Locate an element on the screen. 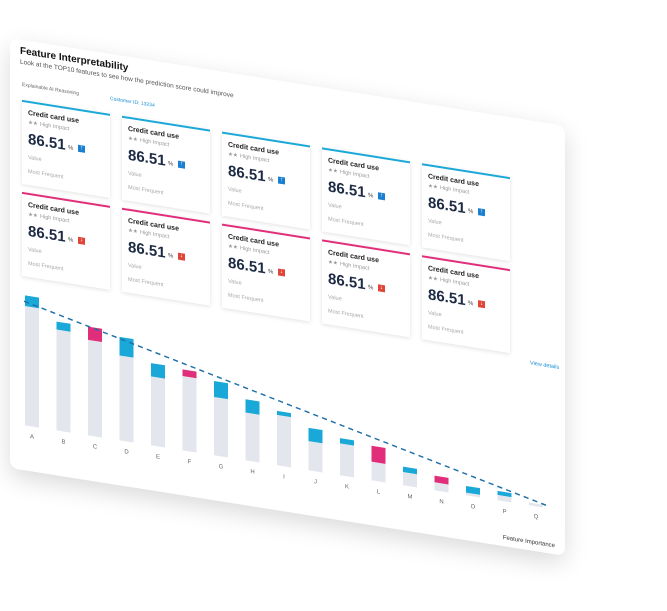 This screenshot has height=611, width=667. x-tick-label: Q is located at coordinates (536, 517).